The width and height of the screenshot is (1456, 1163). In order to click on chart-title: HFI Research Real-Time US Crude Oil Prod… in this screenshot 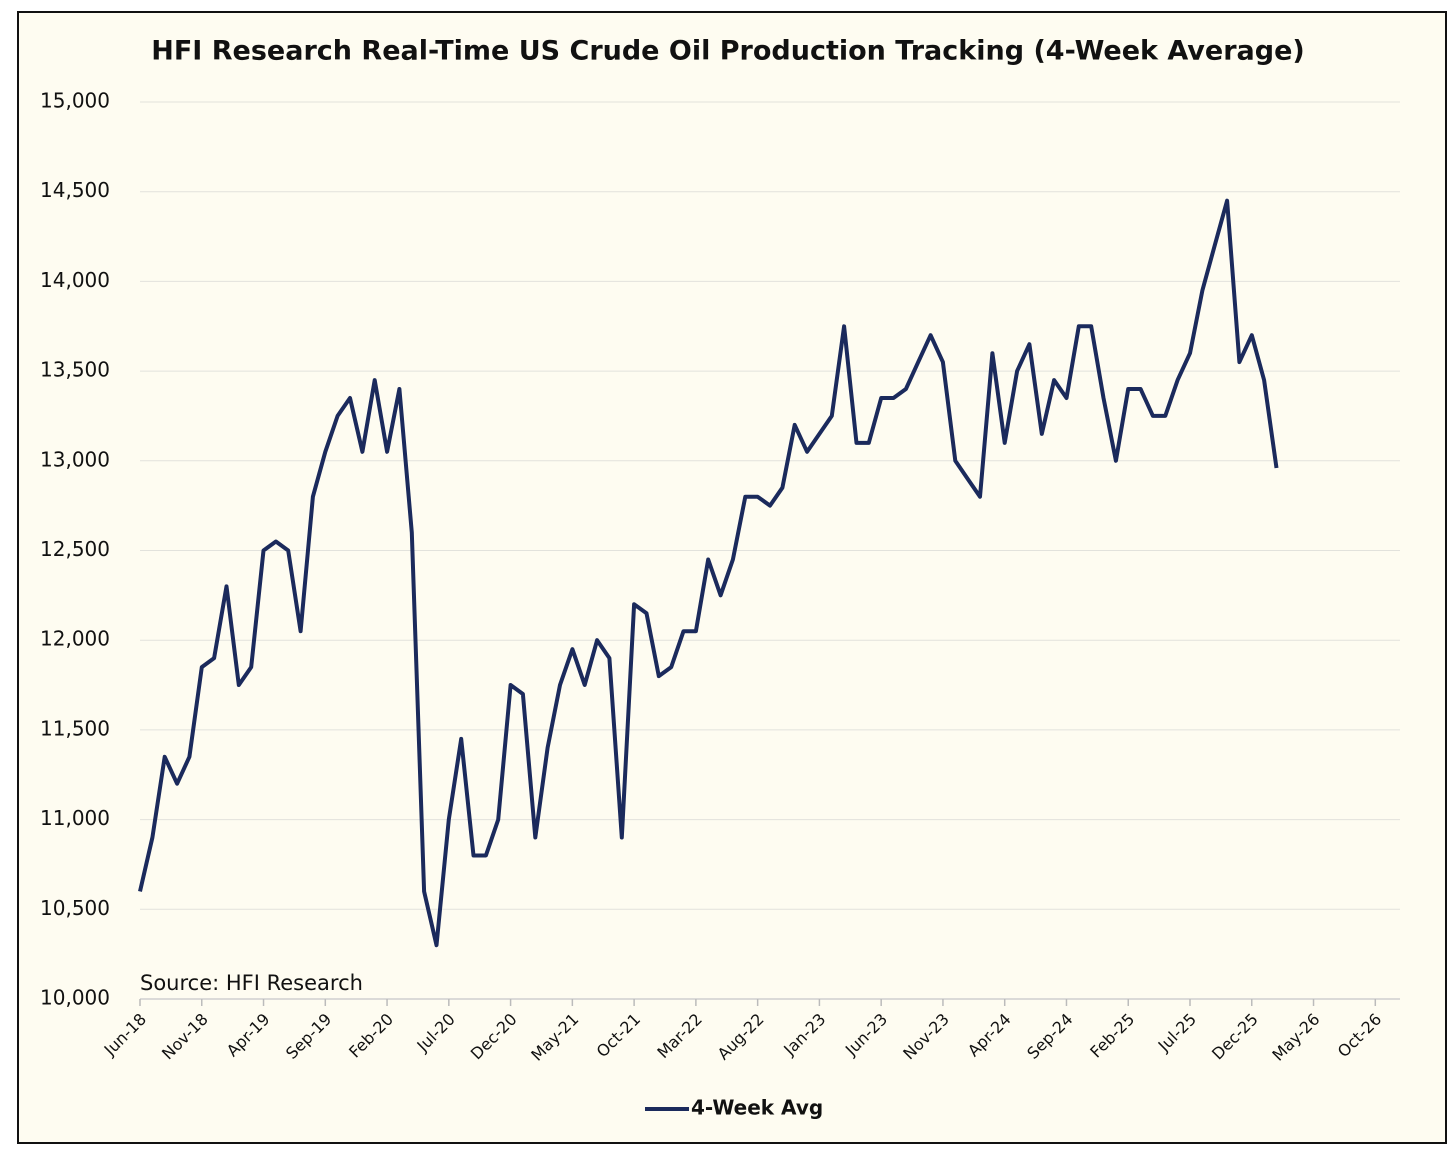, I will do `click(727, 51)`.